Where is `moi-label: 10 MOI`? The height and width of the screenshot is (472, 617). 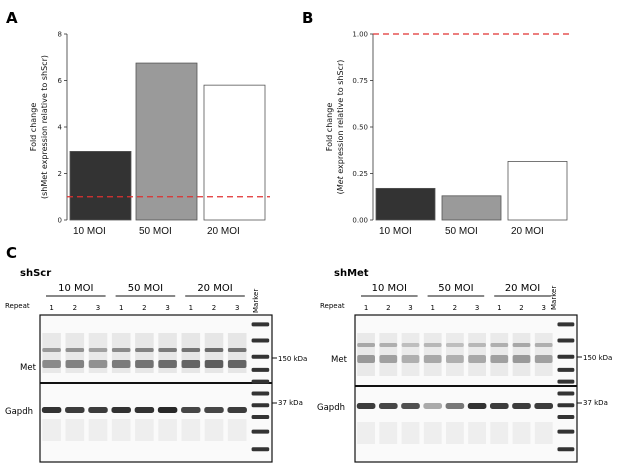
moi-label: 10 MOI is located at coordinates (389, 288).